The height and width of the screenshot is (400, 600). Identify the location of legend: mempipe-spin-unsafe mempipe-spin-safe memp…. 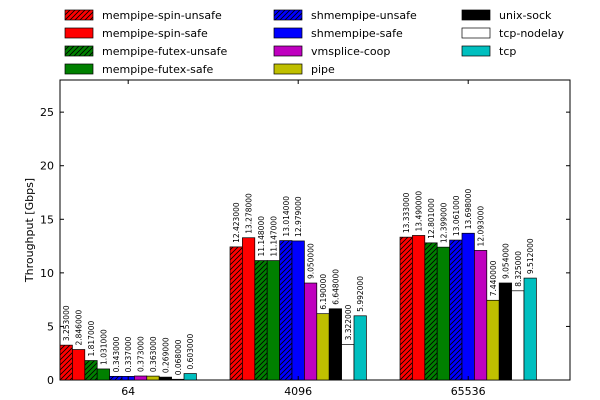
(314, 42).